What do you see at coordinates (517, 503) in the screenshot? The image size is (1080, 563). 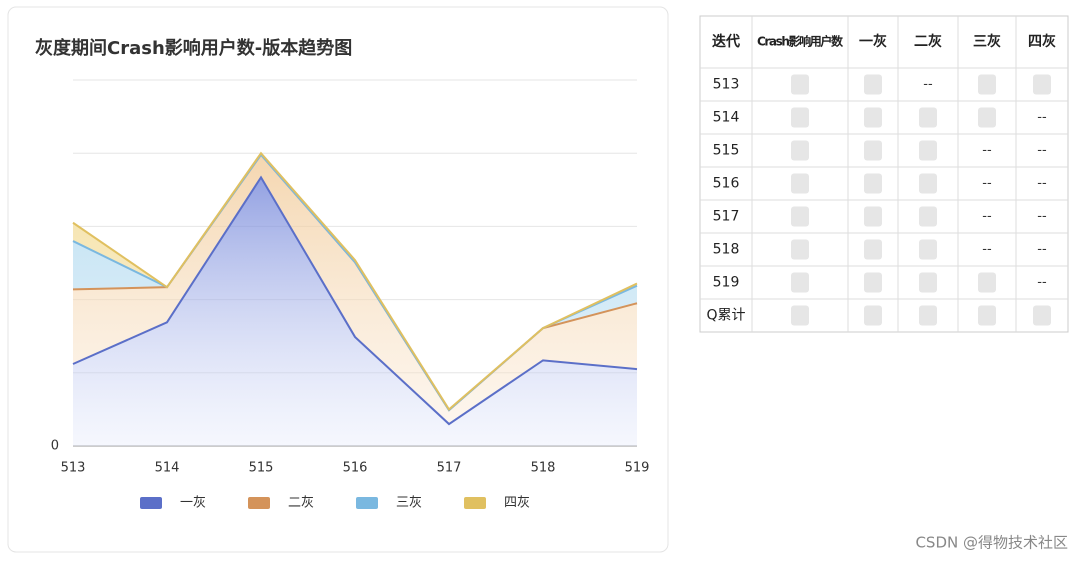 I see `legend-label: 四灰` at bounding box center [517, 503].